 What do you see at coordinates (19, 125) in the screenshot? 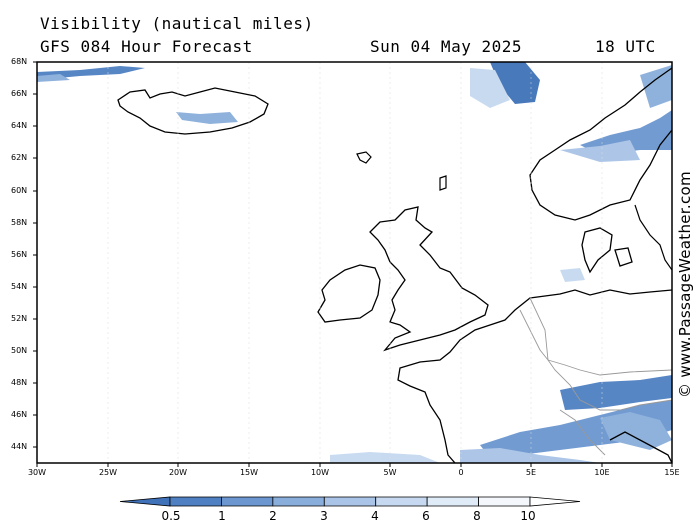
I see `lat-label: 64N` at bounding box center [19, 125].